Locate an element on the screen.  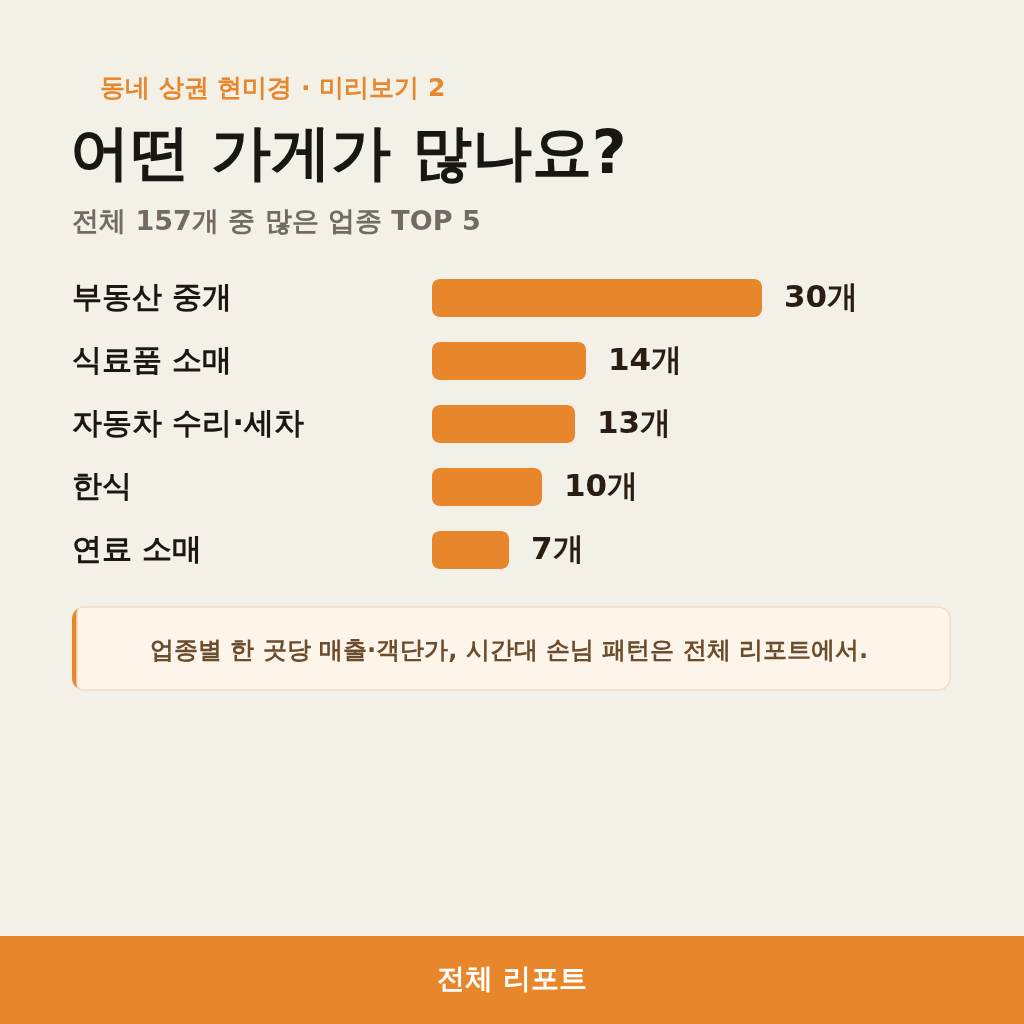
y-tick-label: 한식 is located at coordinates (102, 485).